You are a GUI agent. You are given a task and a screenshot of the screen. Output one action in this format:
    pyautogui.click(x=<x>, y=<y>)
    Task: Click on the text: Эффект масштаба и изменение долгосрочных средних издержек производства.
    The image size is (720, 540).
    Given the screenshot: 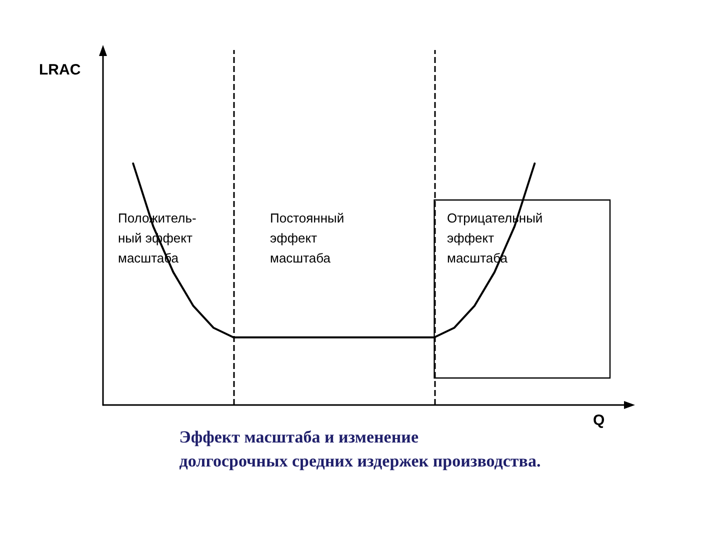 What is the action you would take?
    pyautogui.click(x=360, y=449)
    